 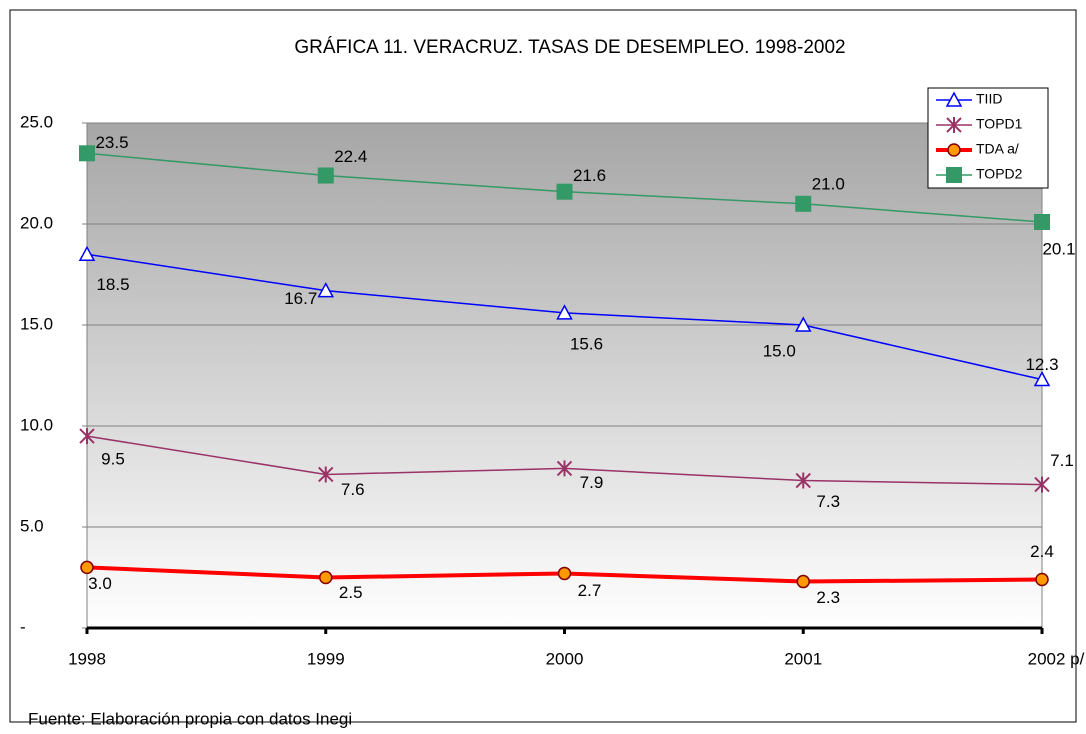 What do you see at coordinates (326, 658) in the screenshot?
I see `x-tick-label: 1999` at bounding box center [326, 658].